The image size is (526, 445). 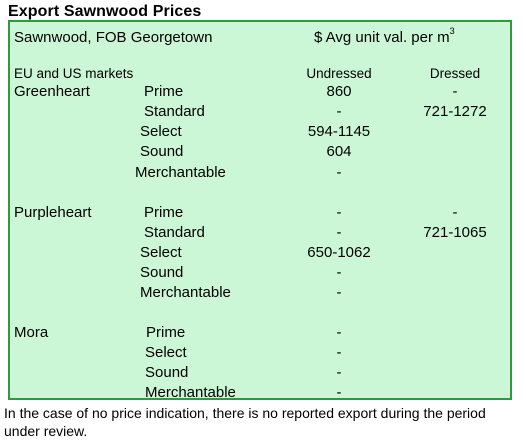 I want to click on product-label: Sawnwood, FOB Georgetown, so click(x=113, y=37).